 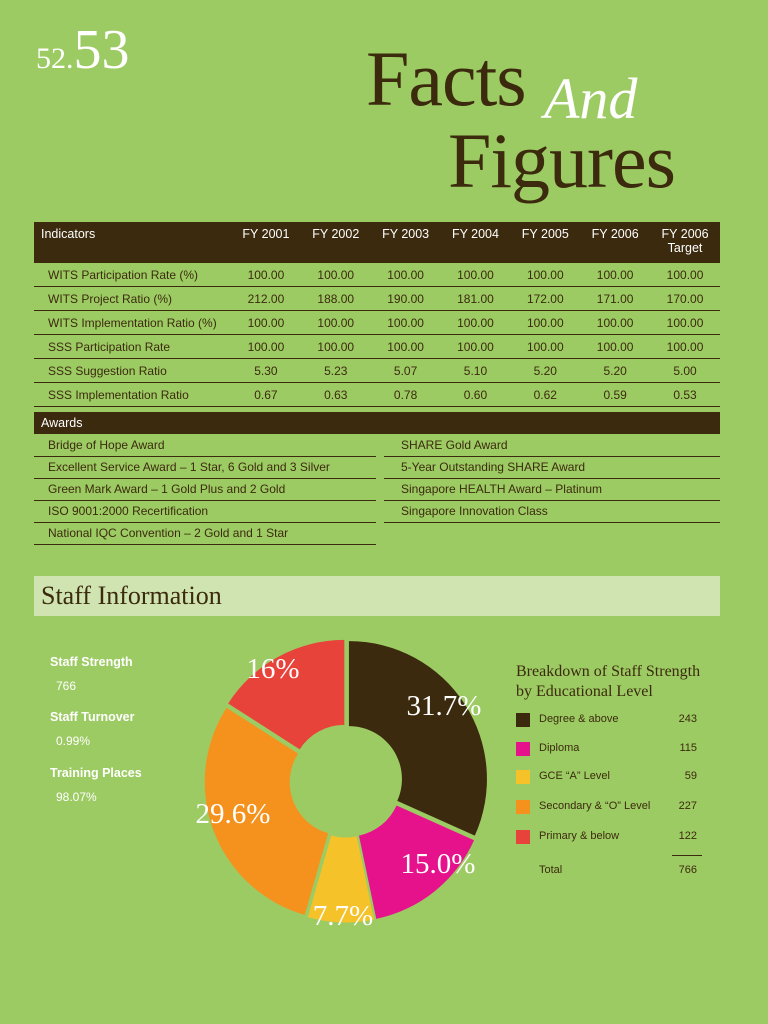 What do you see at coordinates (579, 719) in the screenshot?
I see `legend-label: Degree & above` at bounding box center [579, 719].